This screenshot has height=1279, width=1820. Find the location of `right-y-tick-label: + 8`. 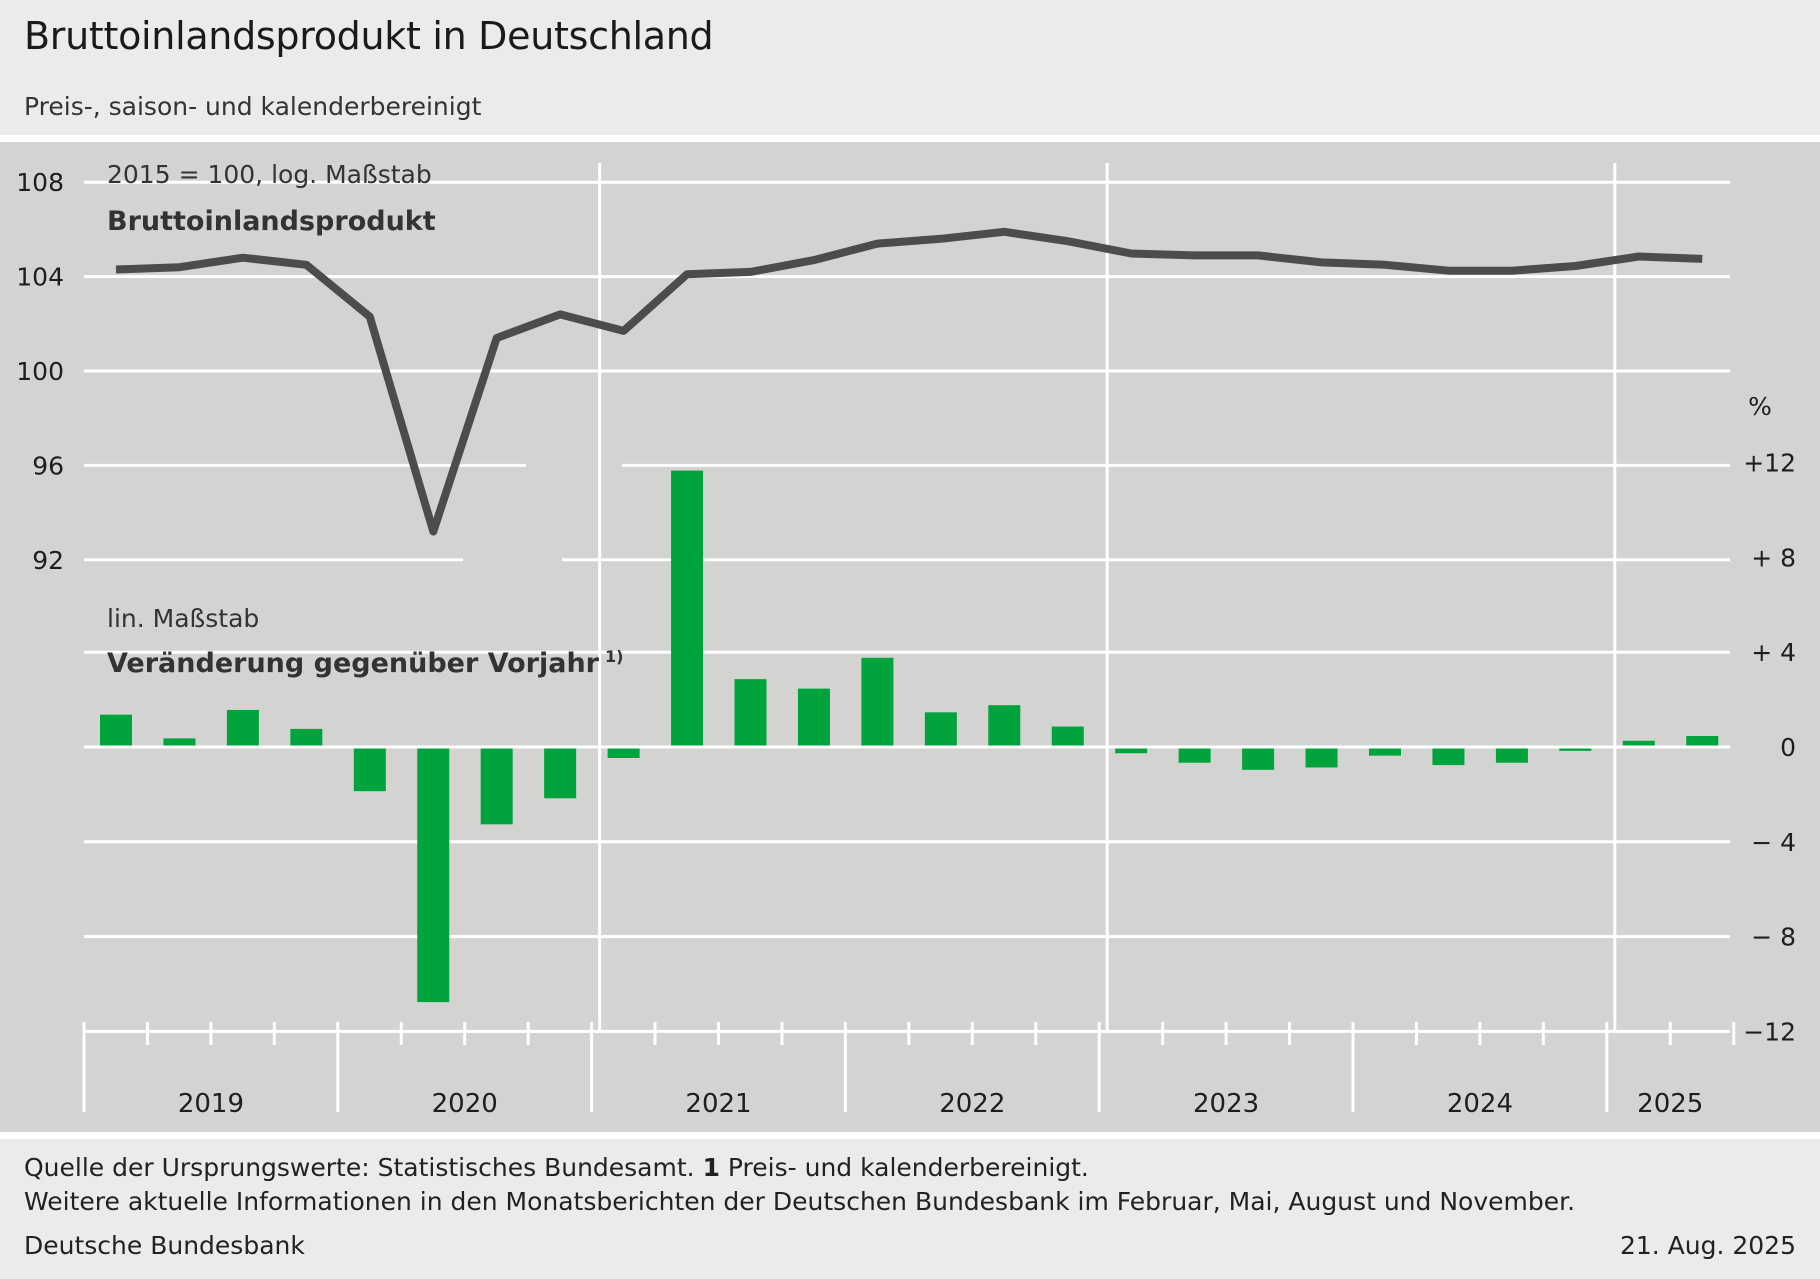

right-y-tick-label: + 8 is located at coordinates (1773, 557).